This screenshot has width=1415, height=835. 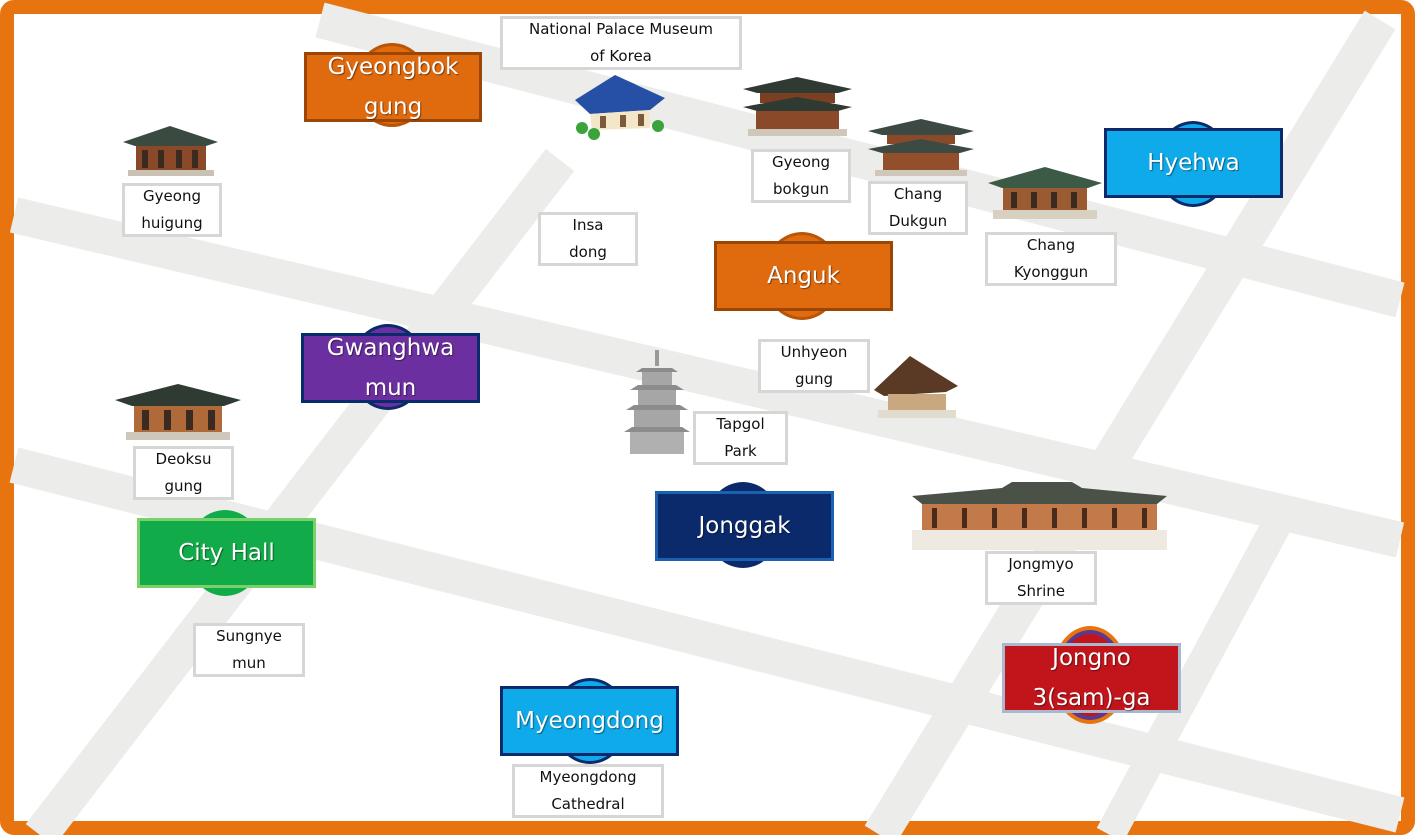 What do you see at coordinates (1200, 663) in the screenshot?
I see `road` at bounding box center [1200, 663].